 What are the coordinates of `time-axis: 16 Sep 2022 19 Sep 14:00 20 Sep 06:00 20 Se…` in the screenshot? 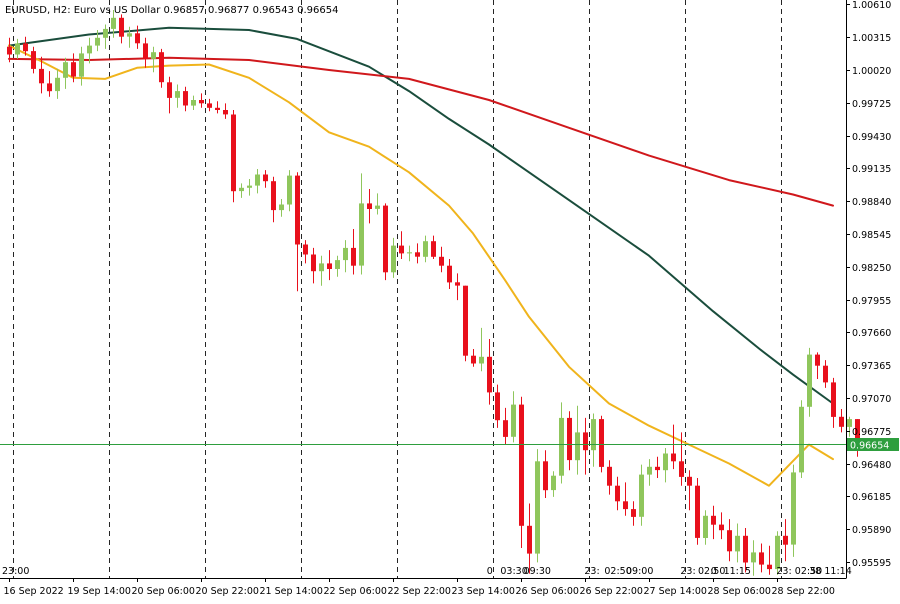 It's located at (419, 587).